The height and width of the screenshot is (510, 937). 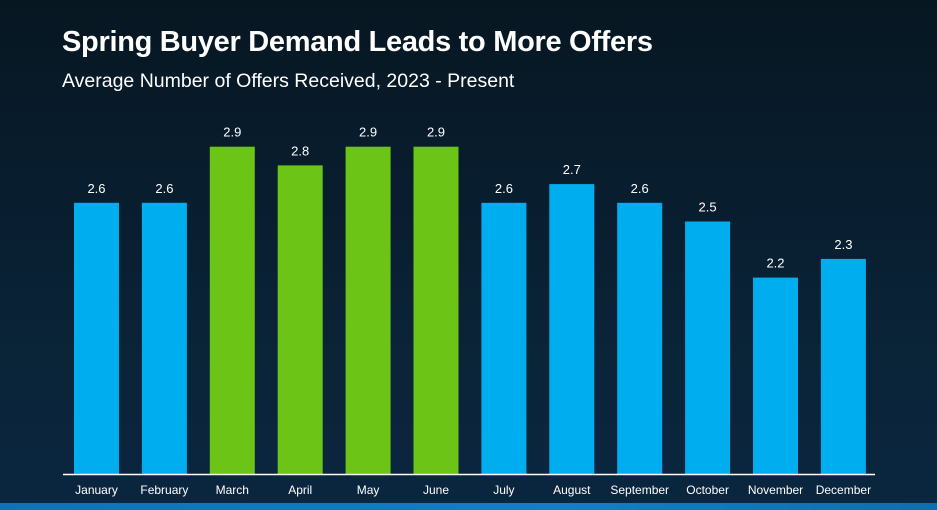 What do you see at coordinates (843, 490) in the screenshot?
I see `x-tick-label-december: December` at bounding box center [843, 490].